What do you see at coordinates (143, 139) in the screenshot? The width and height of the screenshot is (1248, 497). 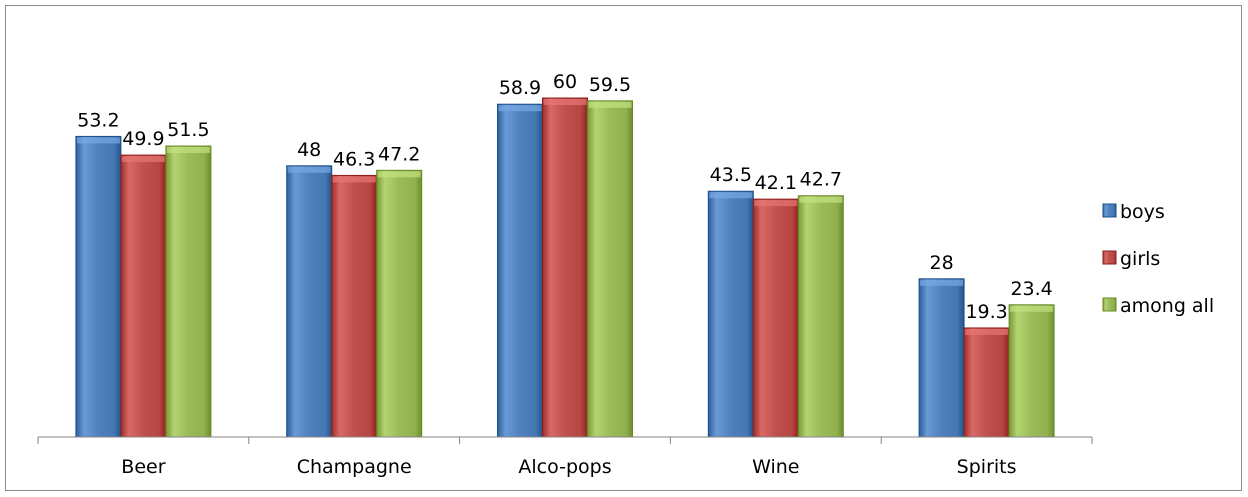 I see `data-label: 49.9` at bounding box center [143, 139].